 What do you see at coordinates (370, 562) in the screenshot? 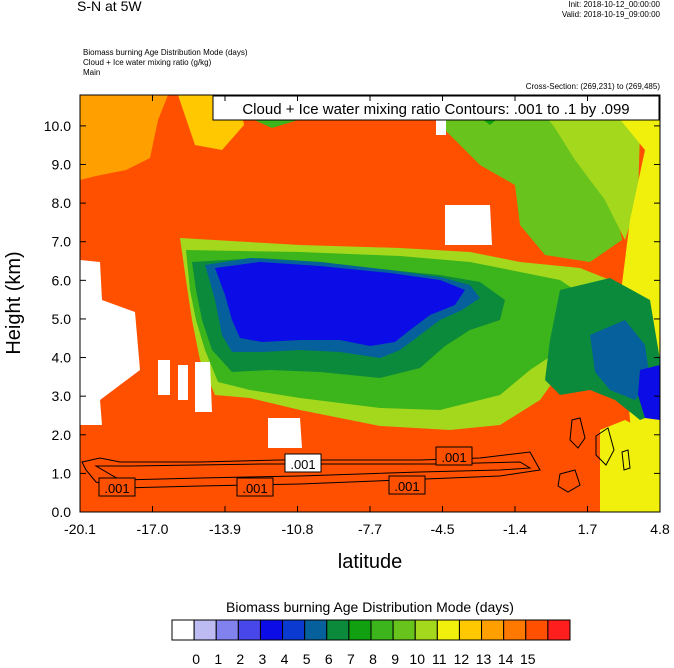
I see `x-axis-label: latitude` at bounding box center [370, 562].